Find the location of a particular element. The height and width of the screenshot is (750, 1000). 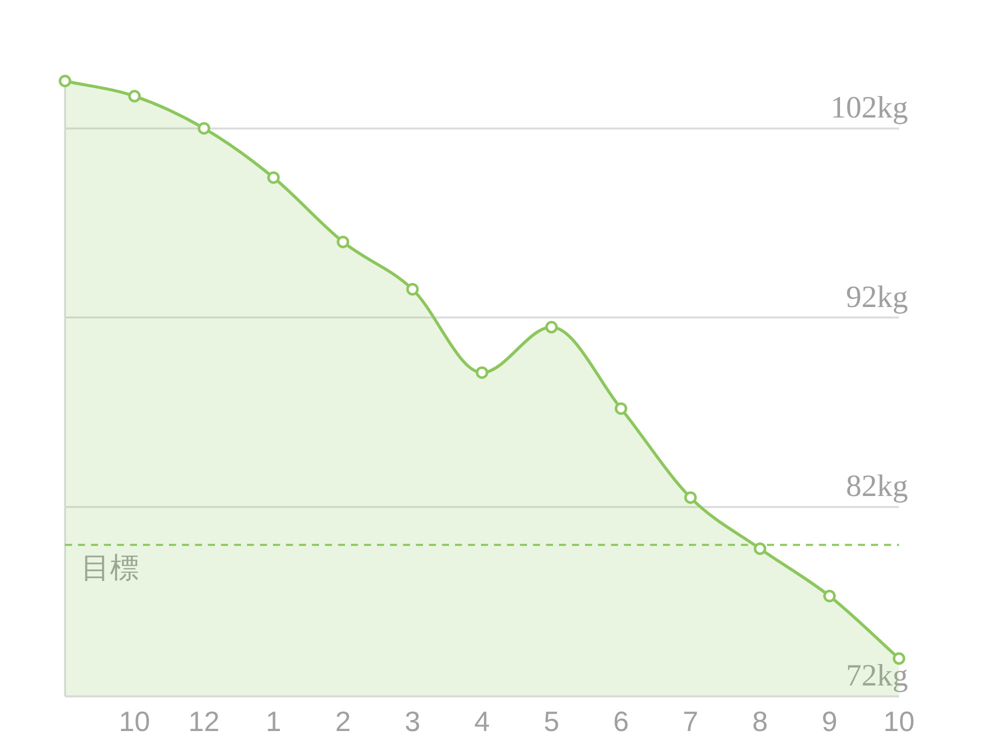

y-tick-label: 102kg is located at coordinates (869, 106).